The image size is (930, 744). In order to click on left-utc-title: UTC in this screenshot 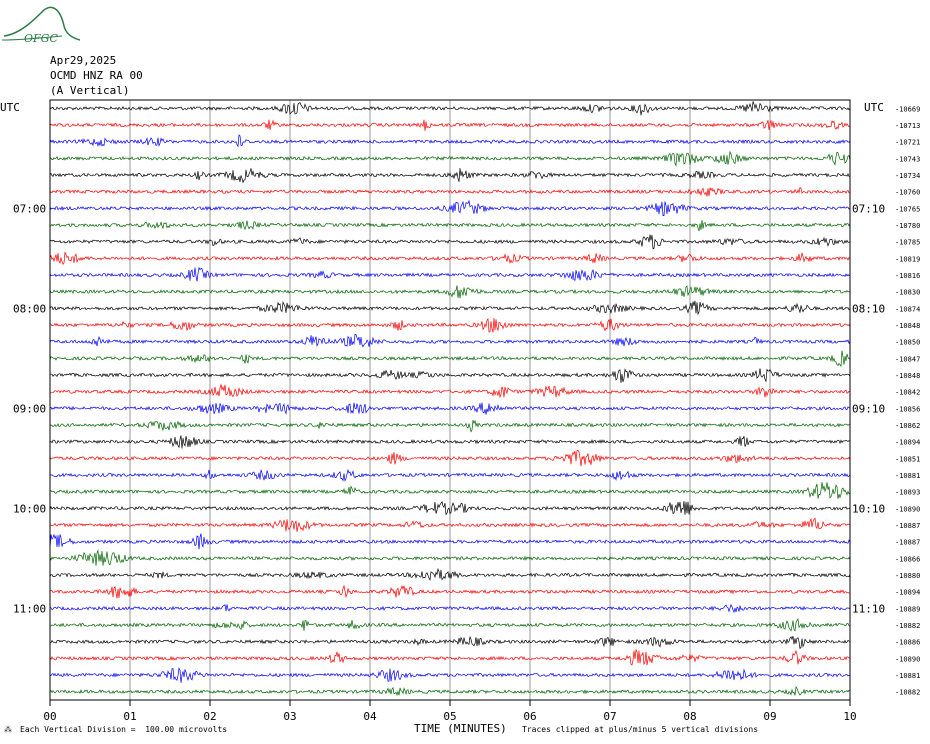, I will do `click(10, 107)`.